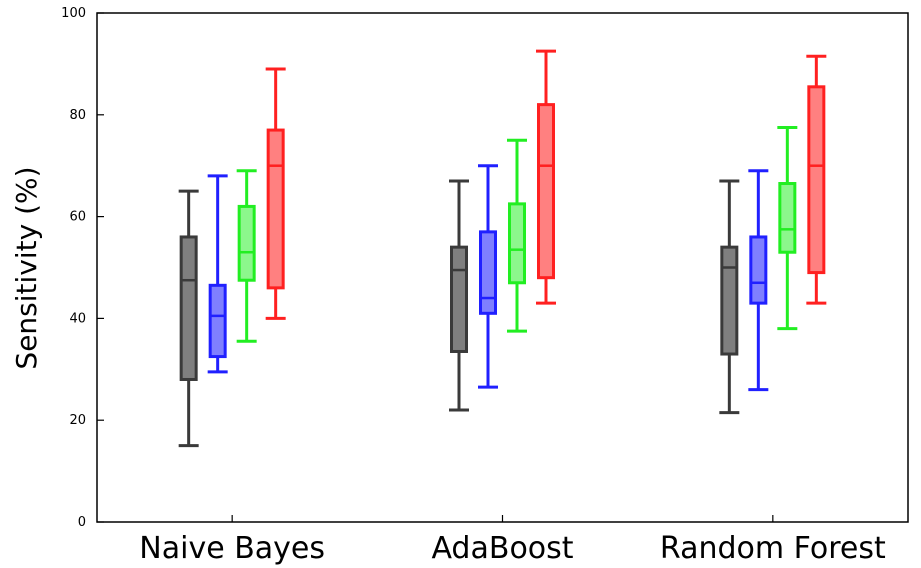 This screenshot has height=568, width=921. Describe the element at coordinates (502, 548) in the screenshot. I see `x-category-label: AdaBoost` at that location.